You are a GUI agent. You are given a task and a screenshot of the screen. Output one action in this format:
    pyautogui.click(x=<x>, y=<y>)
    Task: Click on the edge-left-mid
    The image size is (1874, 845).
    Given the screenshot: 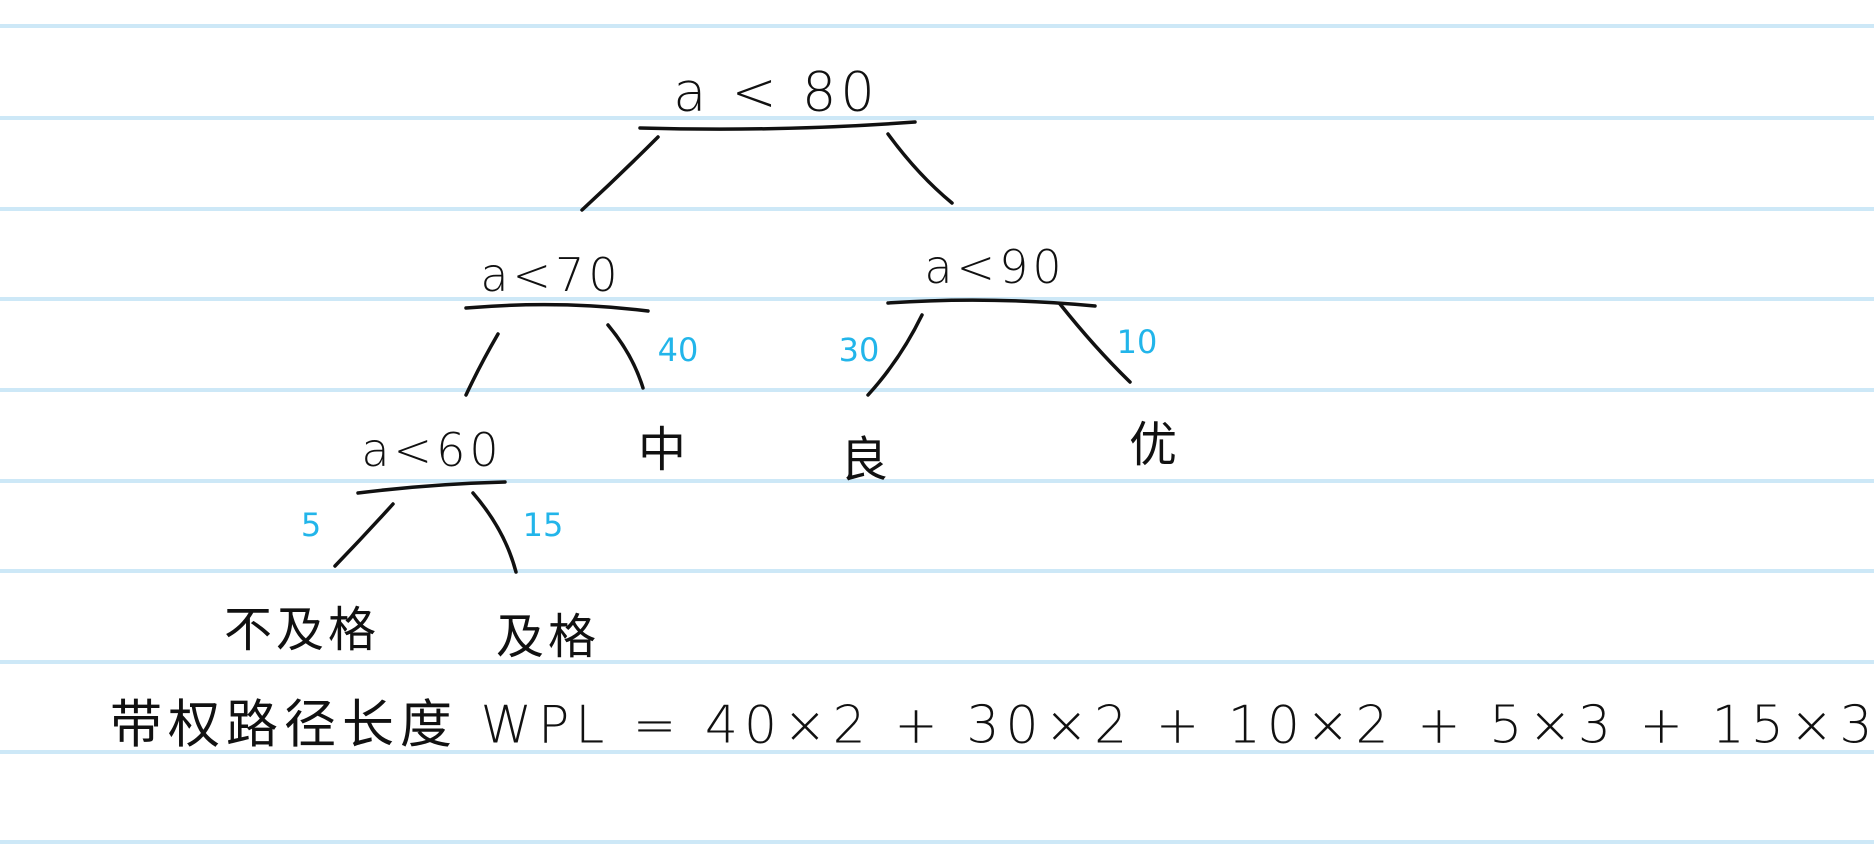 What is the action you would take?
    pyautogui.click(x=625, y=356)
    